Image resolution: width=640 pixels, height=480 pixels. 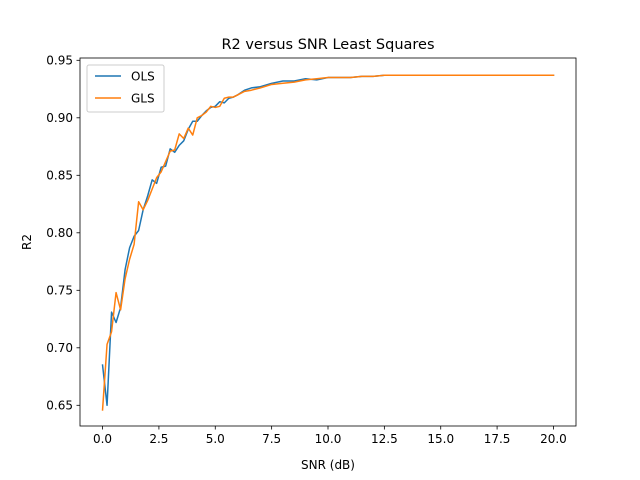 I want to click on x-tick-label: 5.0, so click(x=215, y=439).